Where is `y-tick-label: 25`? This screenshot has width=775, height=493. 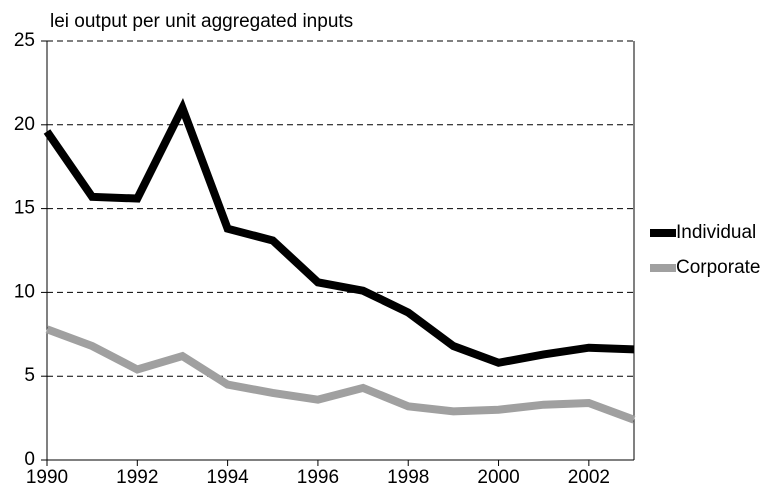
y-tick-label: 25 is located at coordinates (24, 40).